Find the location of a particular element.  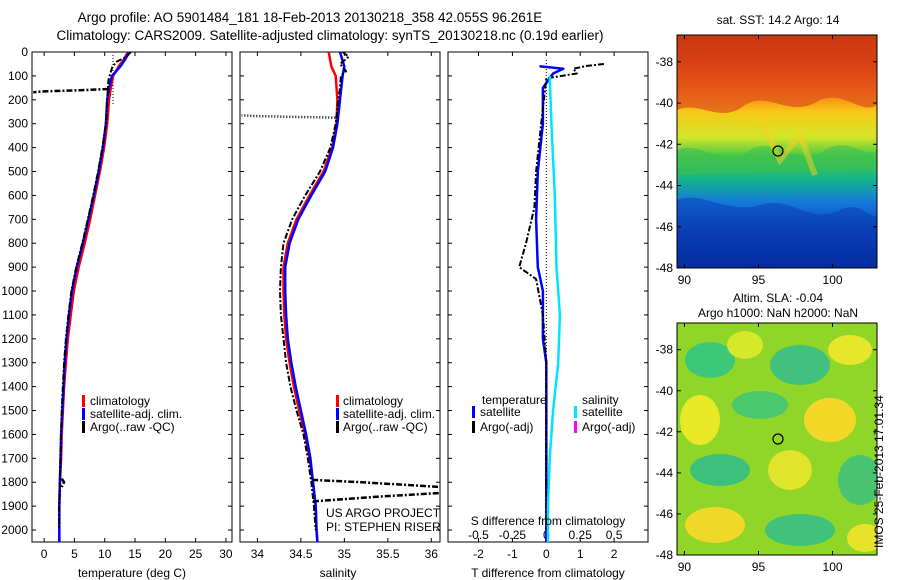

x-tick-label: 20 is located at coordinates (166, 554).